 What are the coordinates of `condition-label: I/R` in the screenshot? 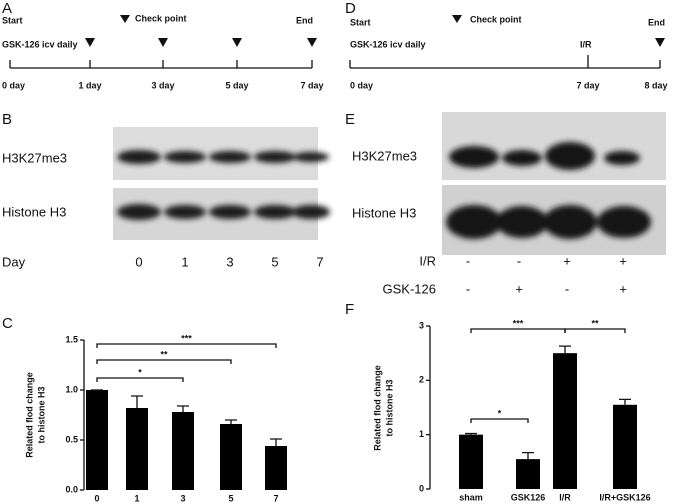 It's located at (427, 260).